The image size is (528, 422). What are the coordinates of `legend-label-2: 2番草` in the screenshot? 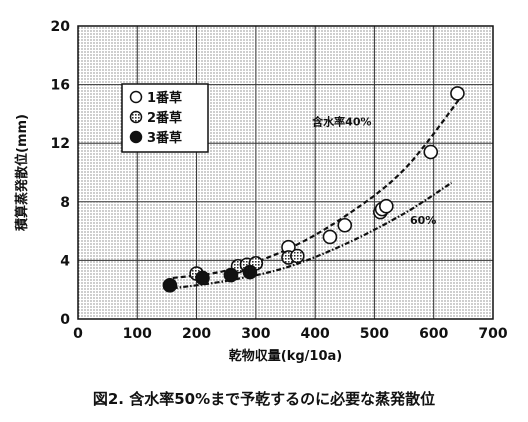 It's located at (164, 118).